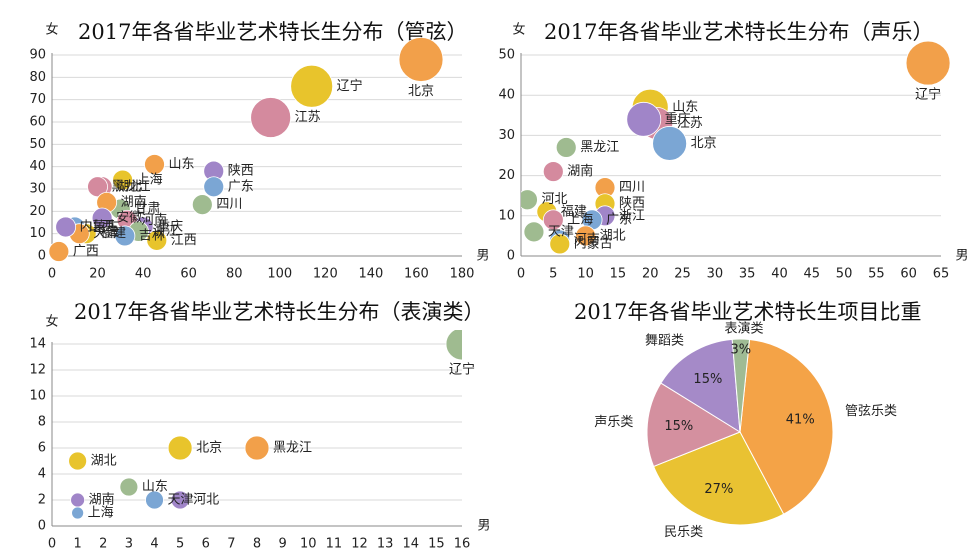 The height and width of the screenshot is (558, 978). What do you see at coordinates (683, 532) in the screenshot?
I see `pie-category-label: 民乐类` at bounding box center [683, 532].